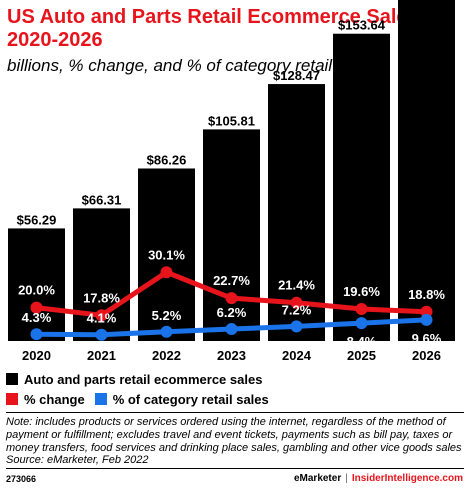  Describe the element at coordinates (54, 399) in the screenshot. I see `legend-label-change: % change` at that location.